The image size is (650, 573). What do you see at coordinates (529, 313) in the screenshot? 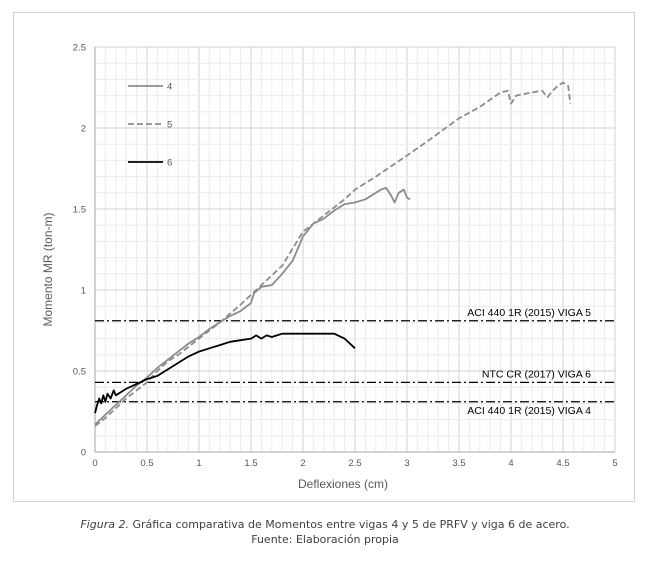
I see `reference-line-label: ACI 440 1R (2015) VIGA 5` at bounding box center [529, 313].